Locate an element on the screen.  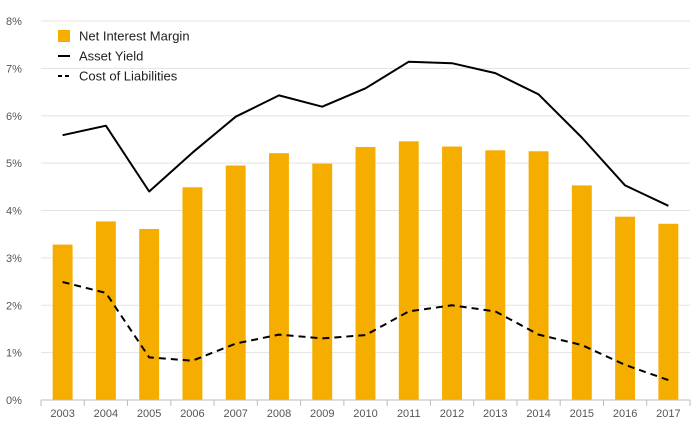
x-tick-label: 2015 is located at coordinates (582, 414).